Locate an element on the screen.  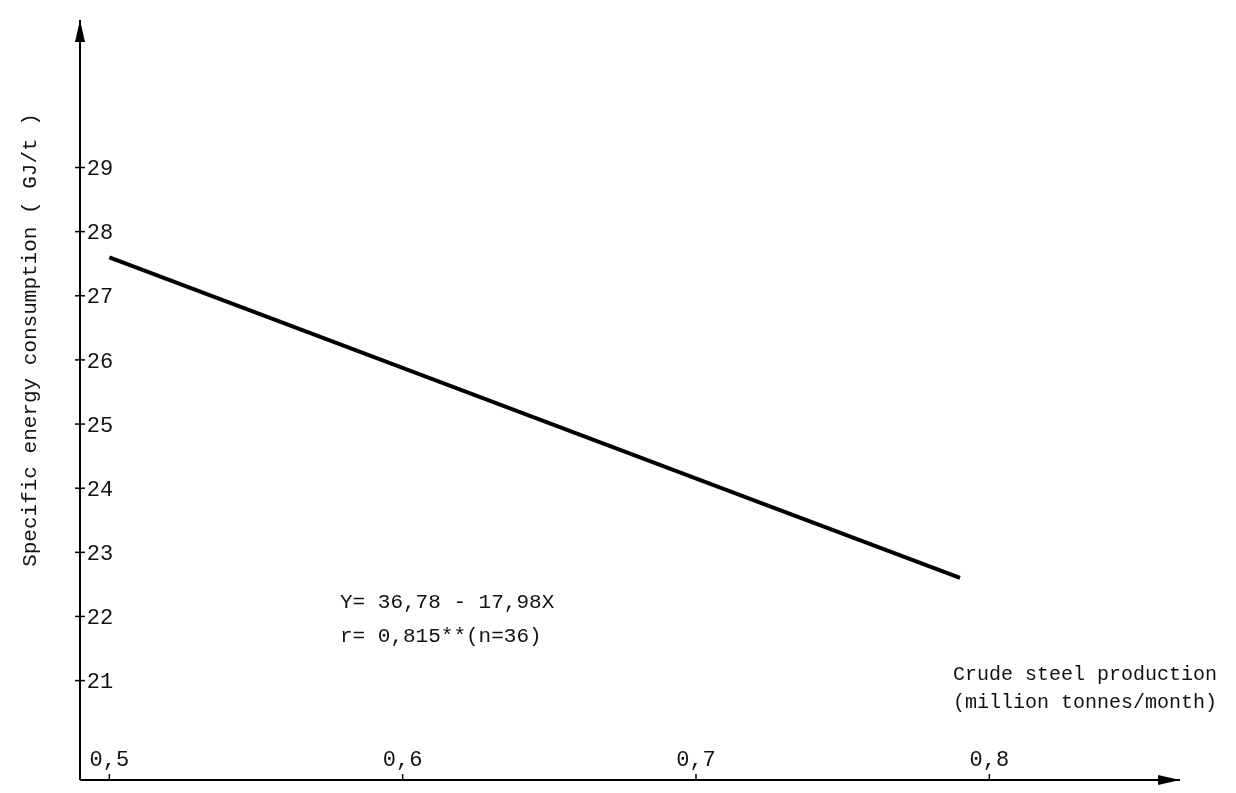
y-tick-label: 29 is located at coordinates (100, 170).